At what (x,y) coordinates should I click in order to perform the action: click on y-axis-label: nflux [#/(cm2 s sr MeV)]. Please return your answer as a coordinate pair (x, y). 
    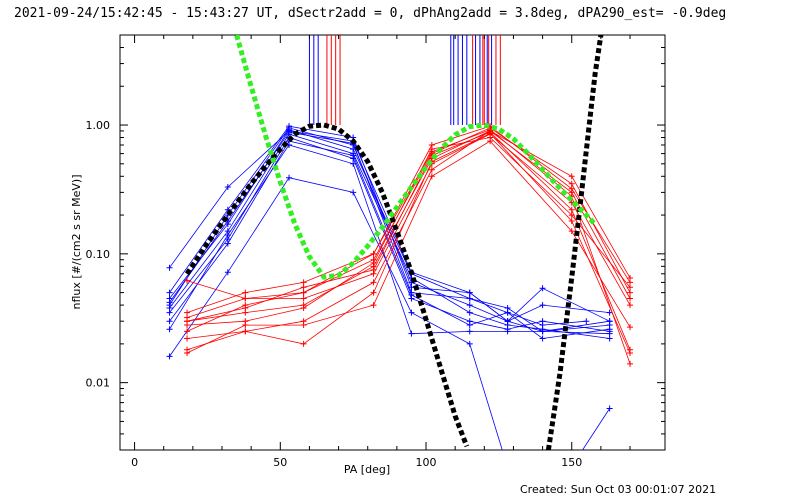
    Looking at the image, I should click on (76, 242).